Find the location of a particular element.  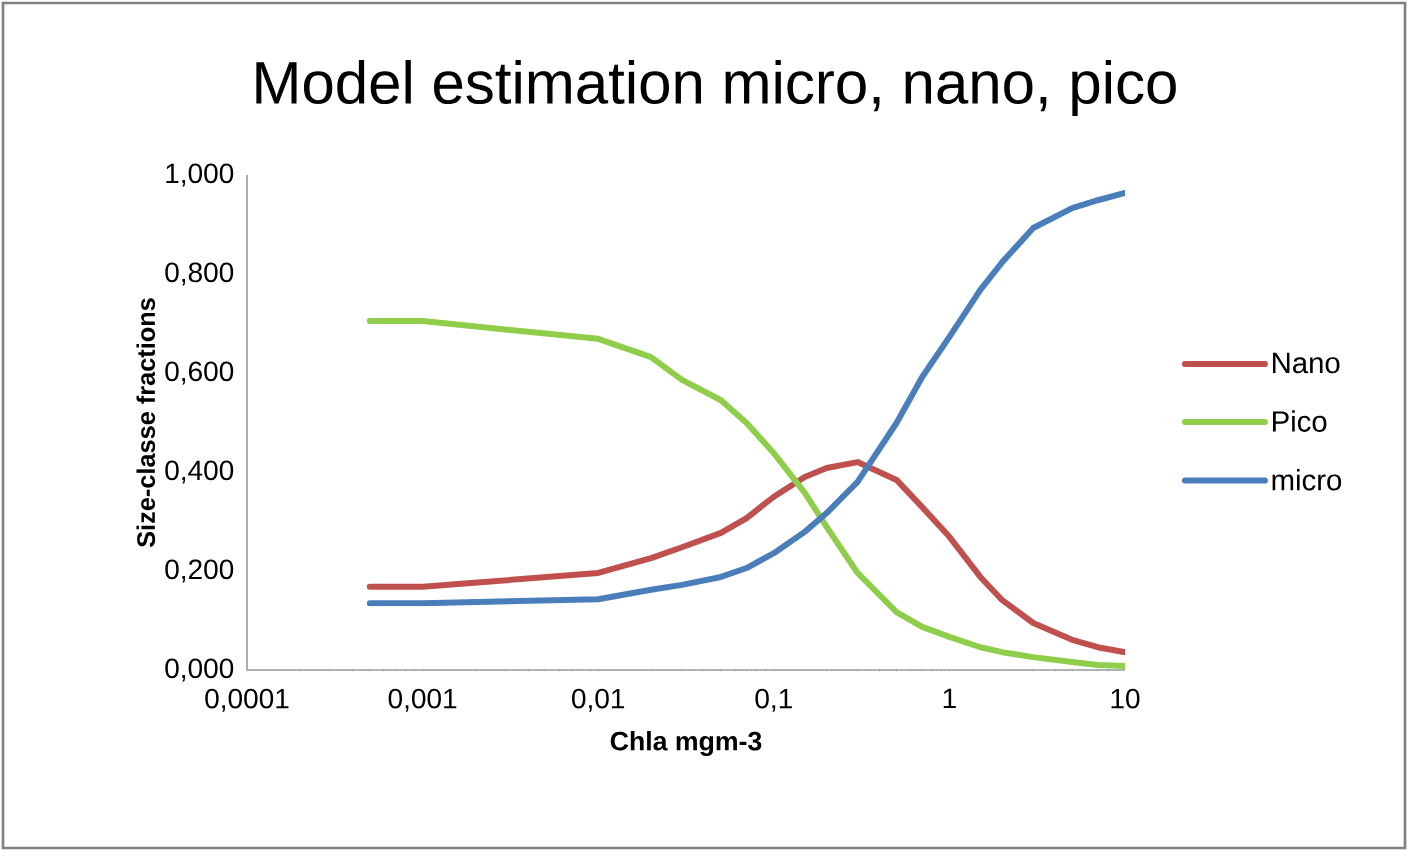

x-tick-label: 0,001 is located at coordinates (422, 700).